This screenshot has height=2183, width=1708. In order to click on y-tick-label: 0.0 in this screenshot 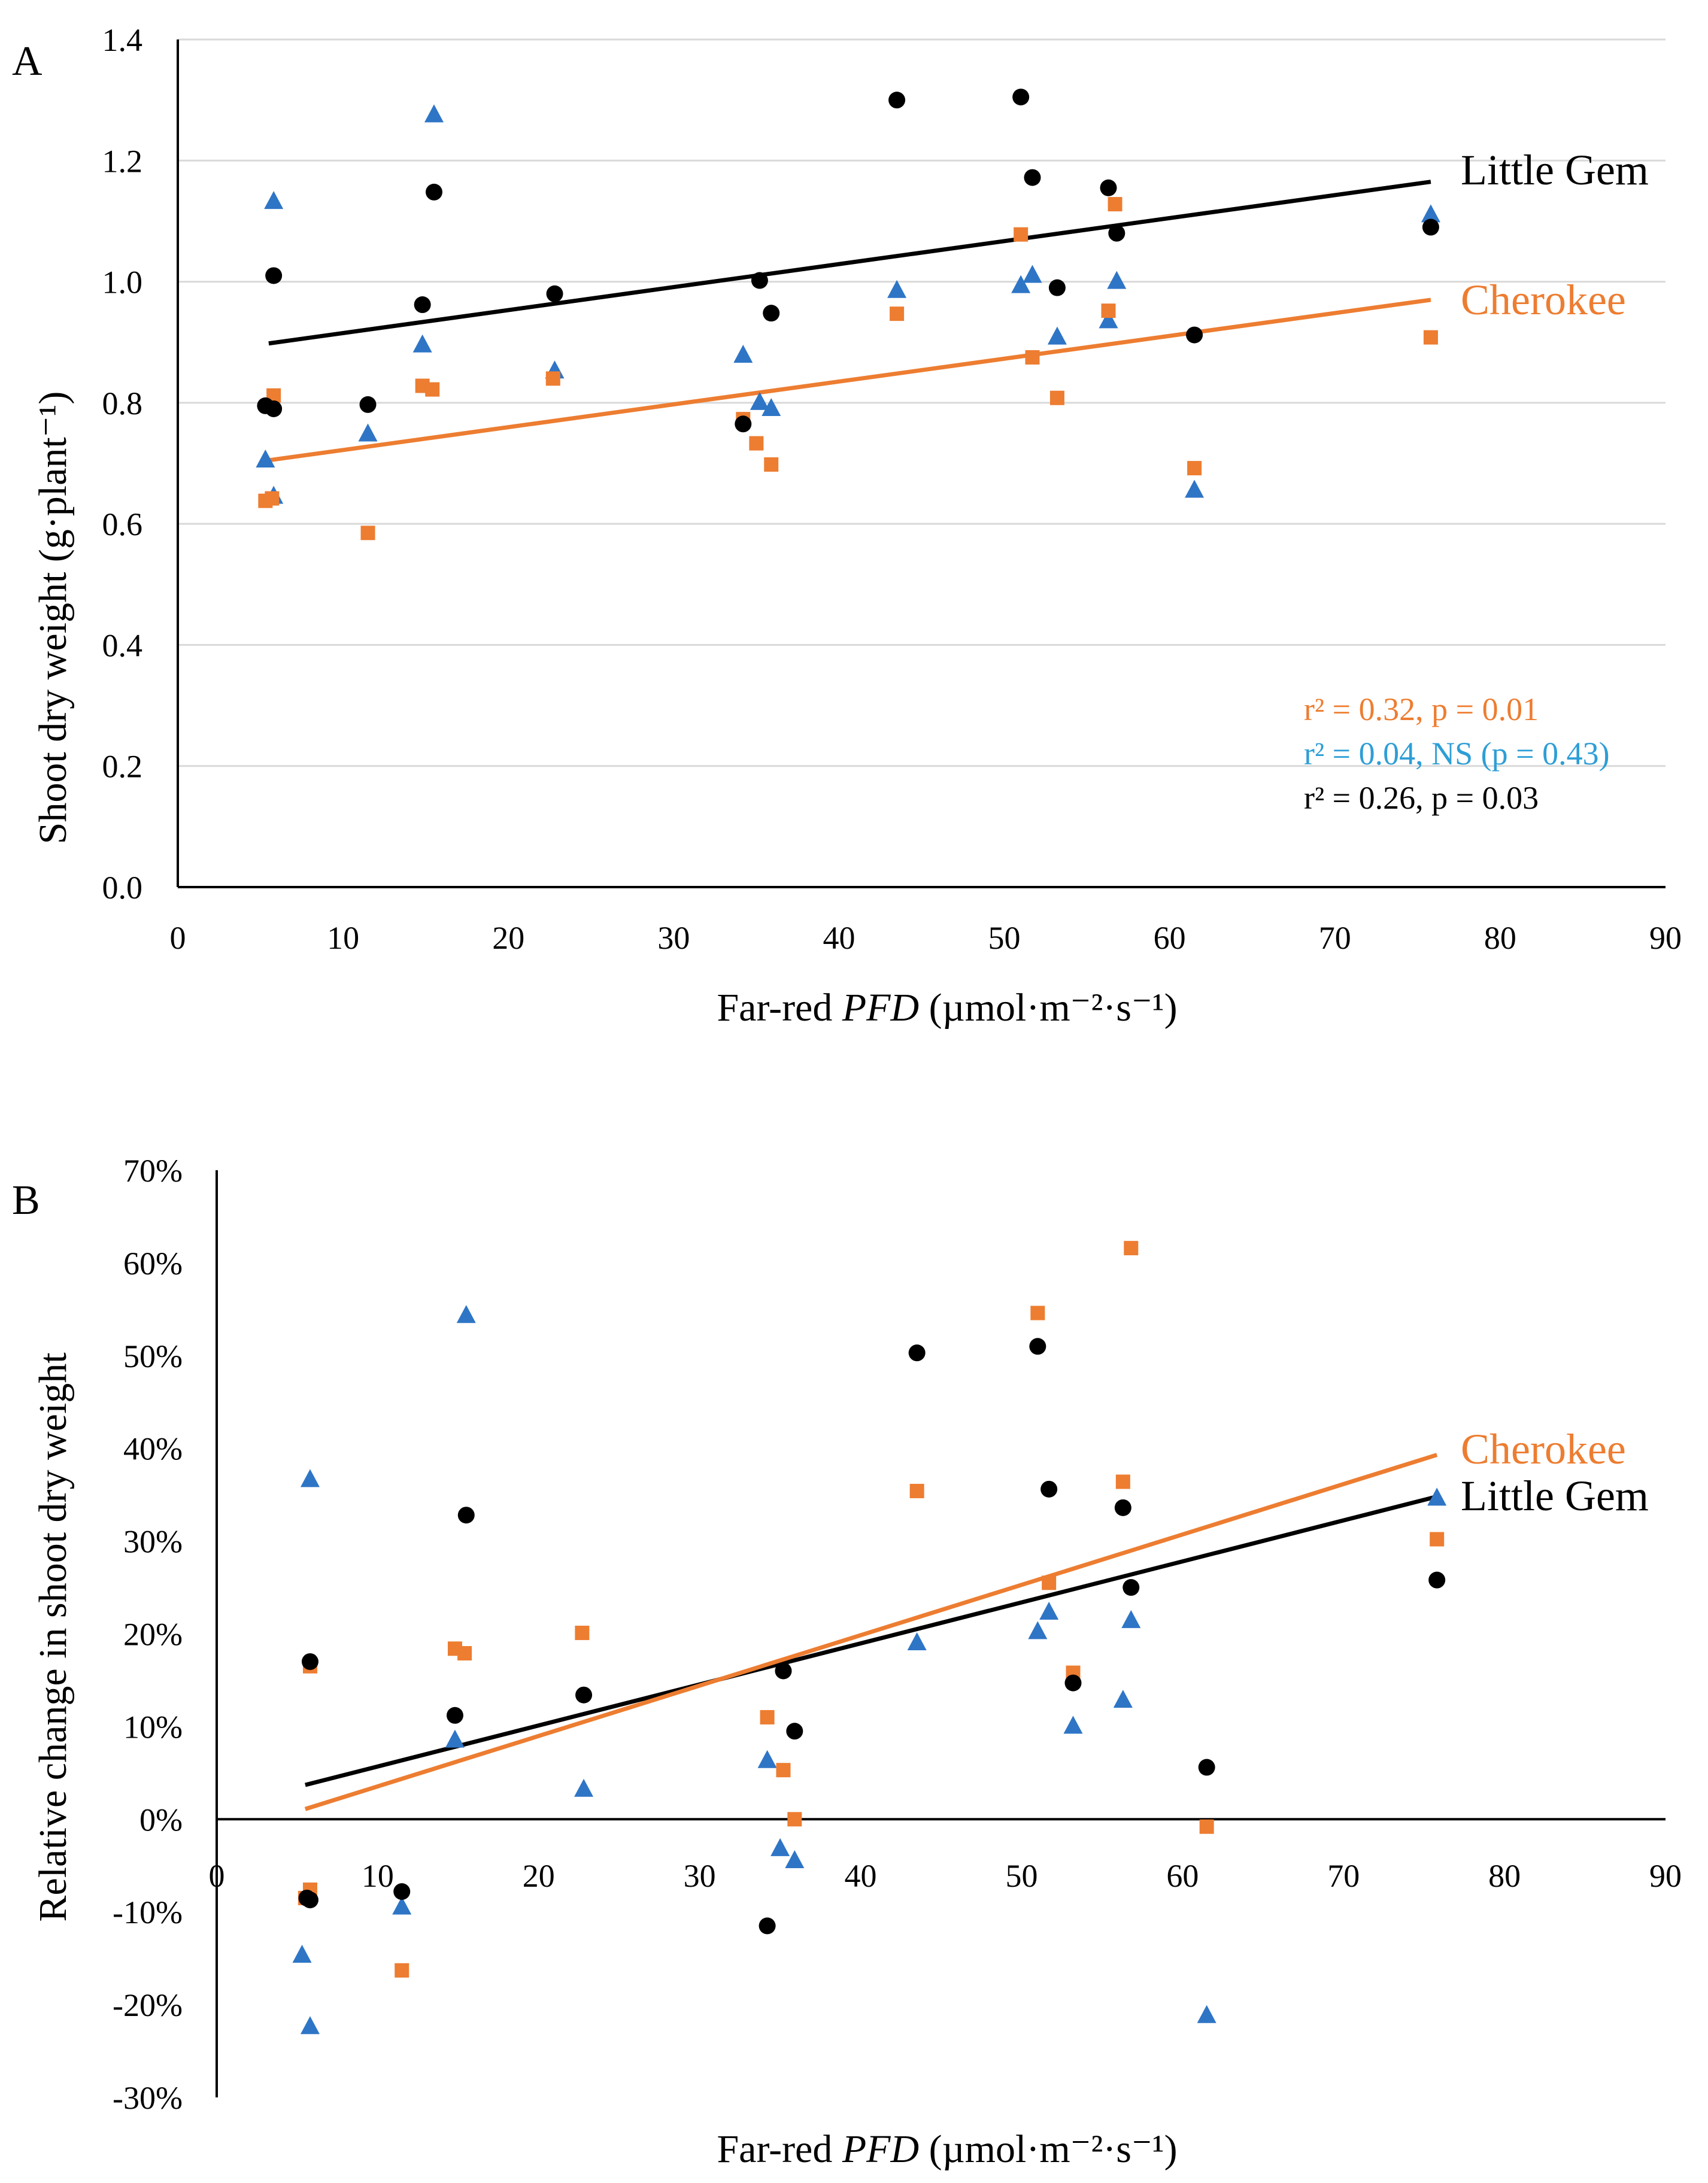, I will do `click(122, 888)`.